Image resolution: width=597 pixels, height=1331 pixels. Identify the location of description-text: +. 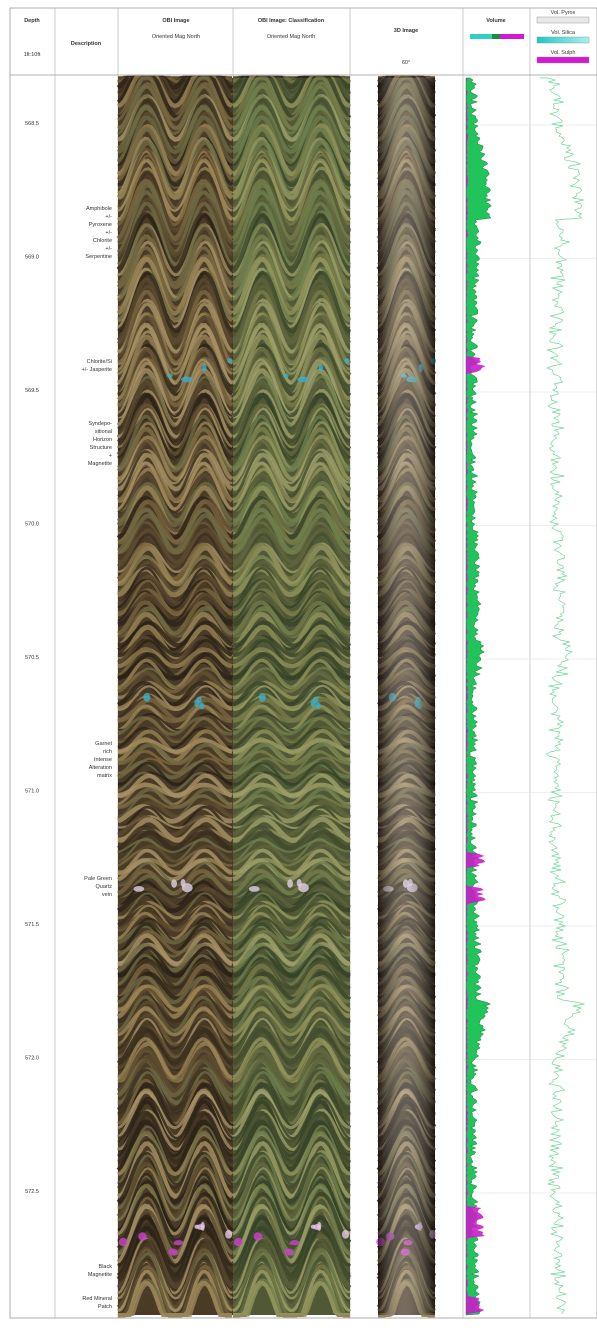
(110, 456).